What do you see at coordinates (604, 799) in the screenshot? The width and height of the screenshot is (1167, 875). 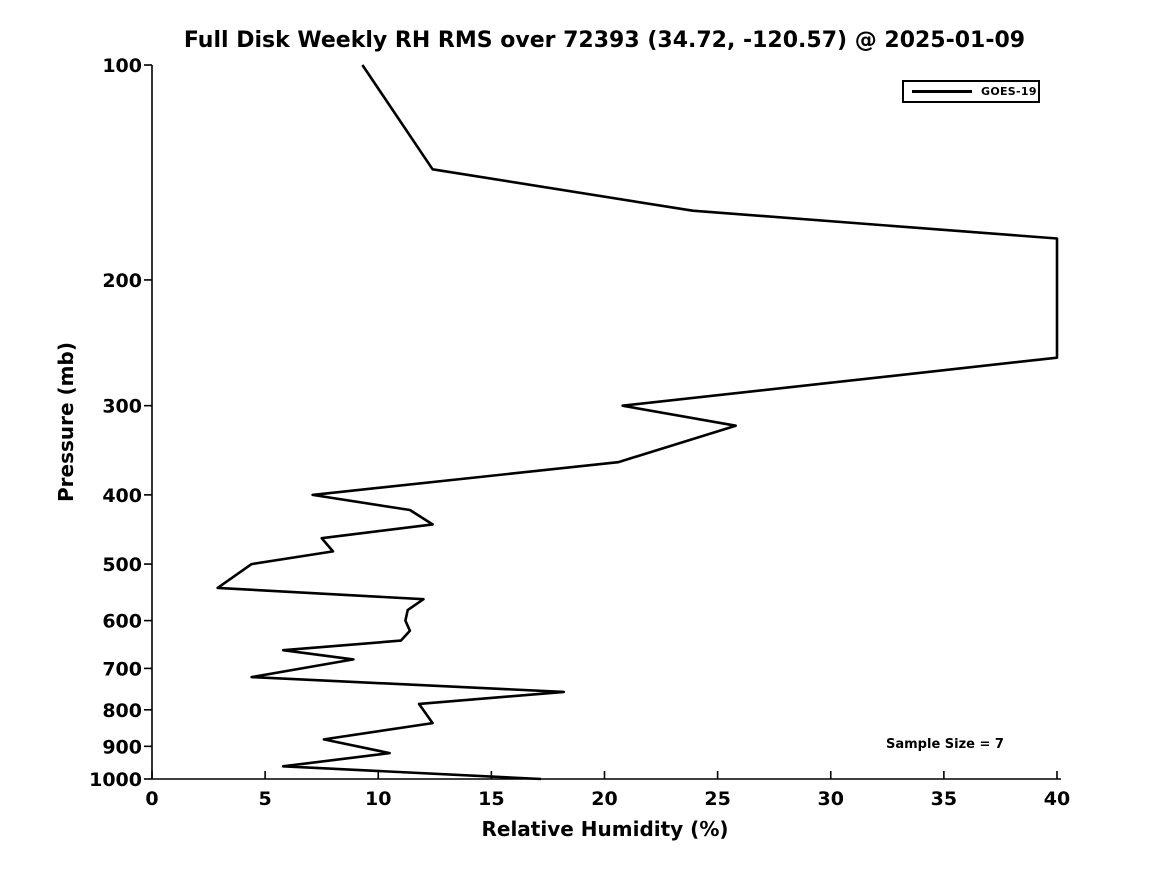 I see `x-tick-label: 20` at bounding box center [604, 799].